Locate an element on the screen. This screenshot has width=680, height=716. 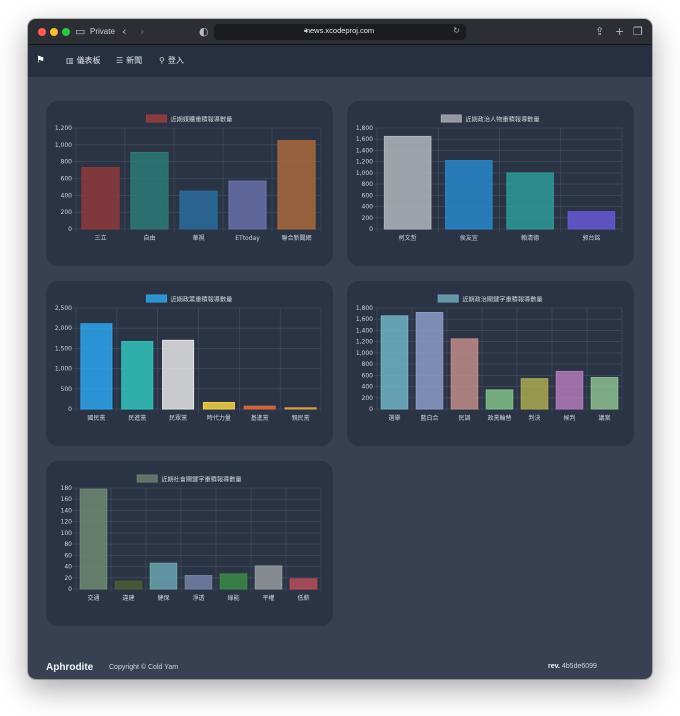
key-icon: ⚲ is located at coordinates (162, 60).